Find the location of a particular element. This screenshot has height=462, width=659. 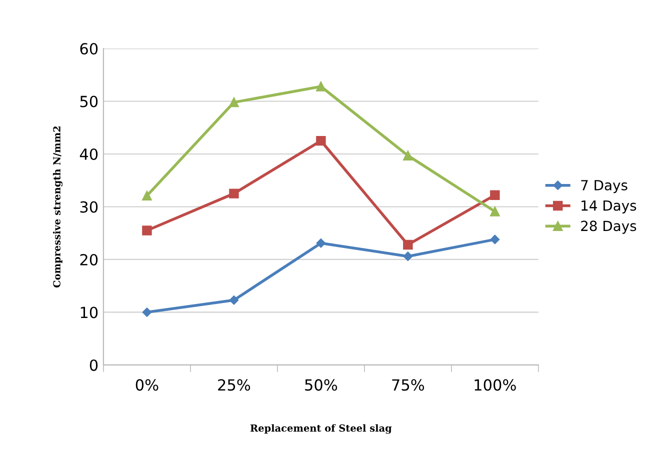

legend-label: 14 Days is located at coordinates (609, 207).